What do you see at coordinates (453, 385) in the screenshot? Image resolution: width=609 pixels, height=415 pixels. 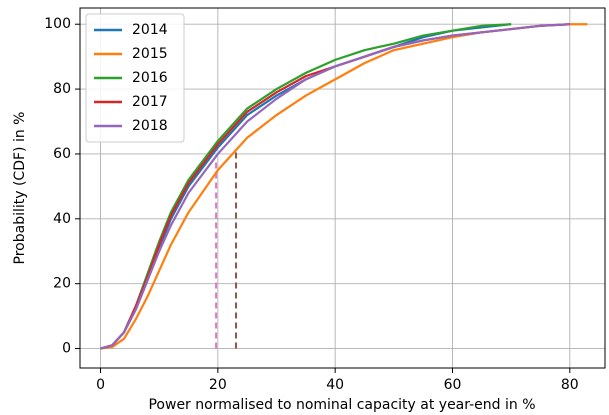 I see `x-tick-label: 60` at bounding box center [453, 385].